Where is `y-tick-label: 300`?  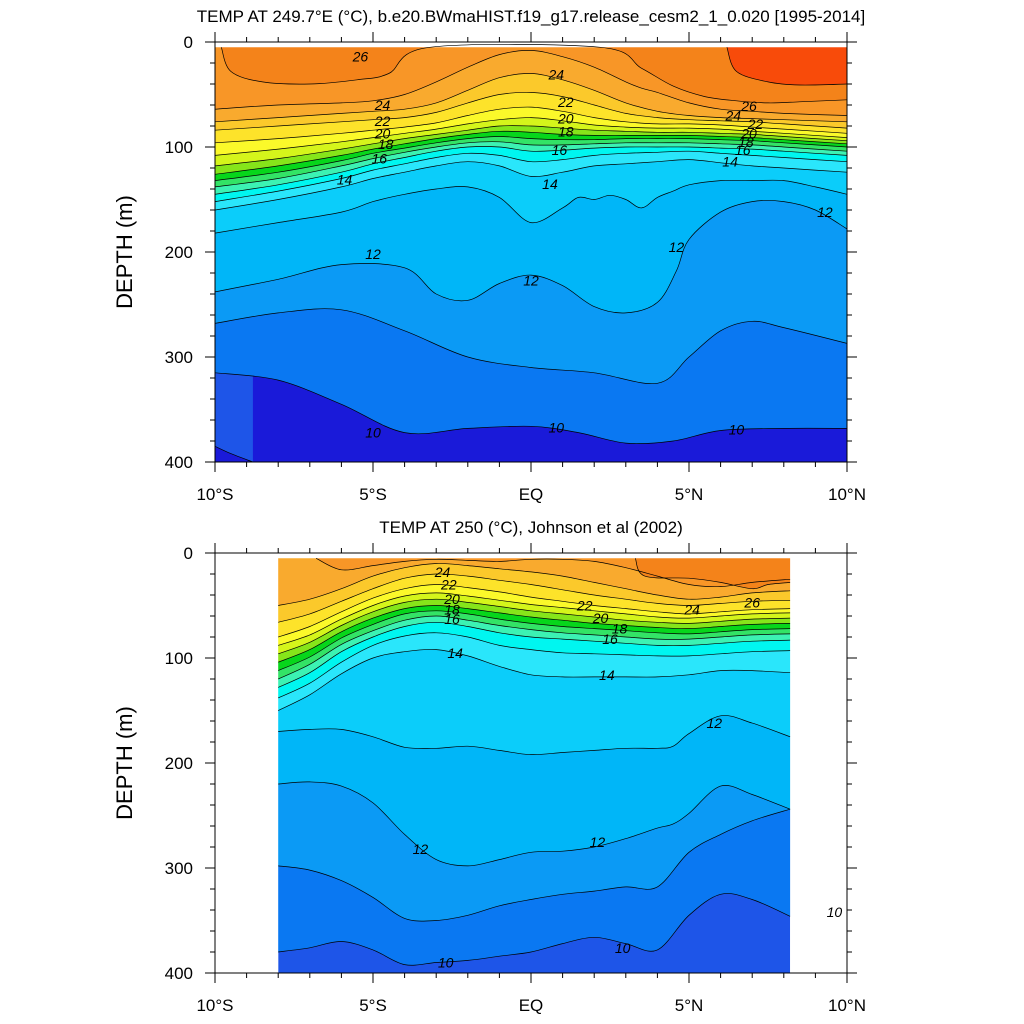 y-tick-label: 300 is located at coordinates (179, 357).